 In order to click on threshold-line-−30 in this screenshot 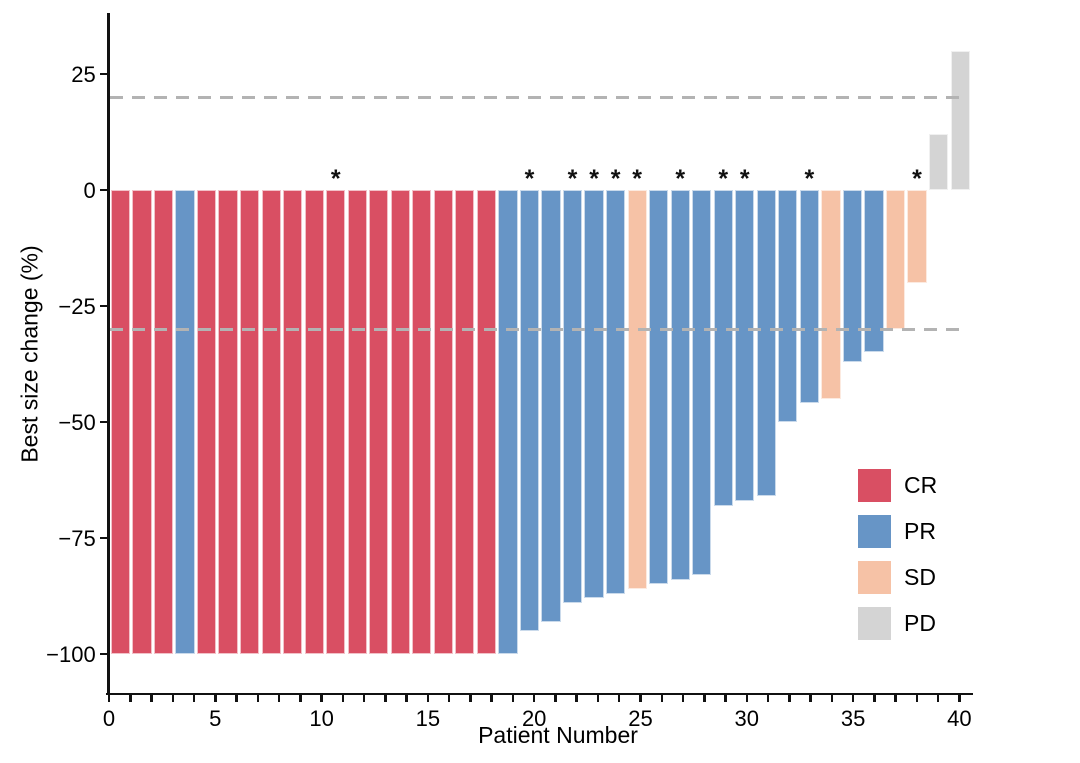, I will do `click(539, 329)`.